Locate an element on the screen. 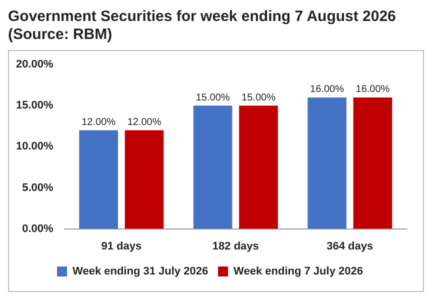  x-tick-label: 182 days is located at coordinates (235, 246).